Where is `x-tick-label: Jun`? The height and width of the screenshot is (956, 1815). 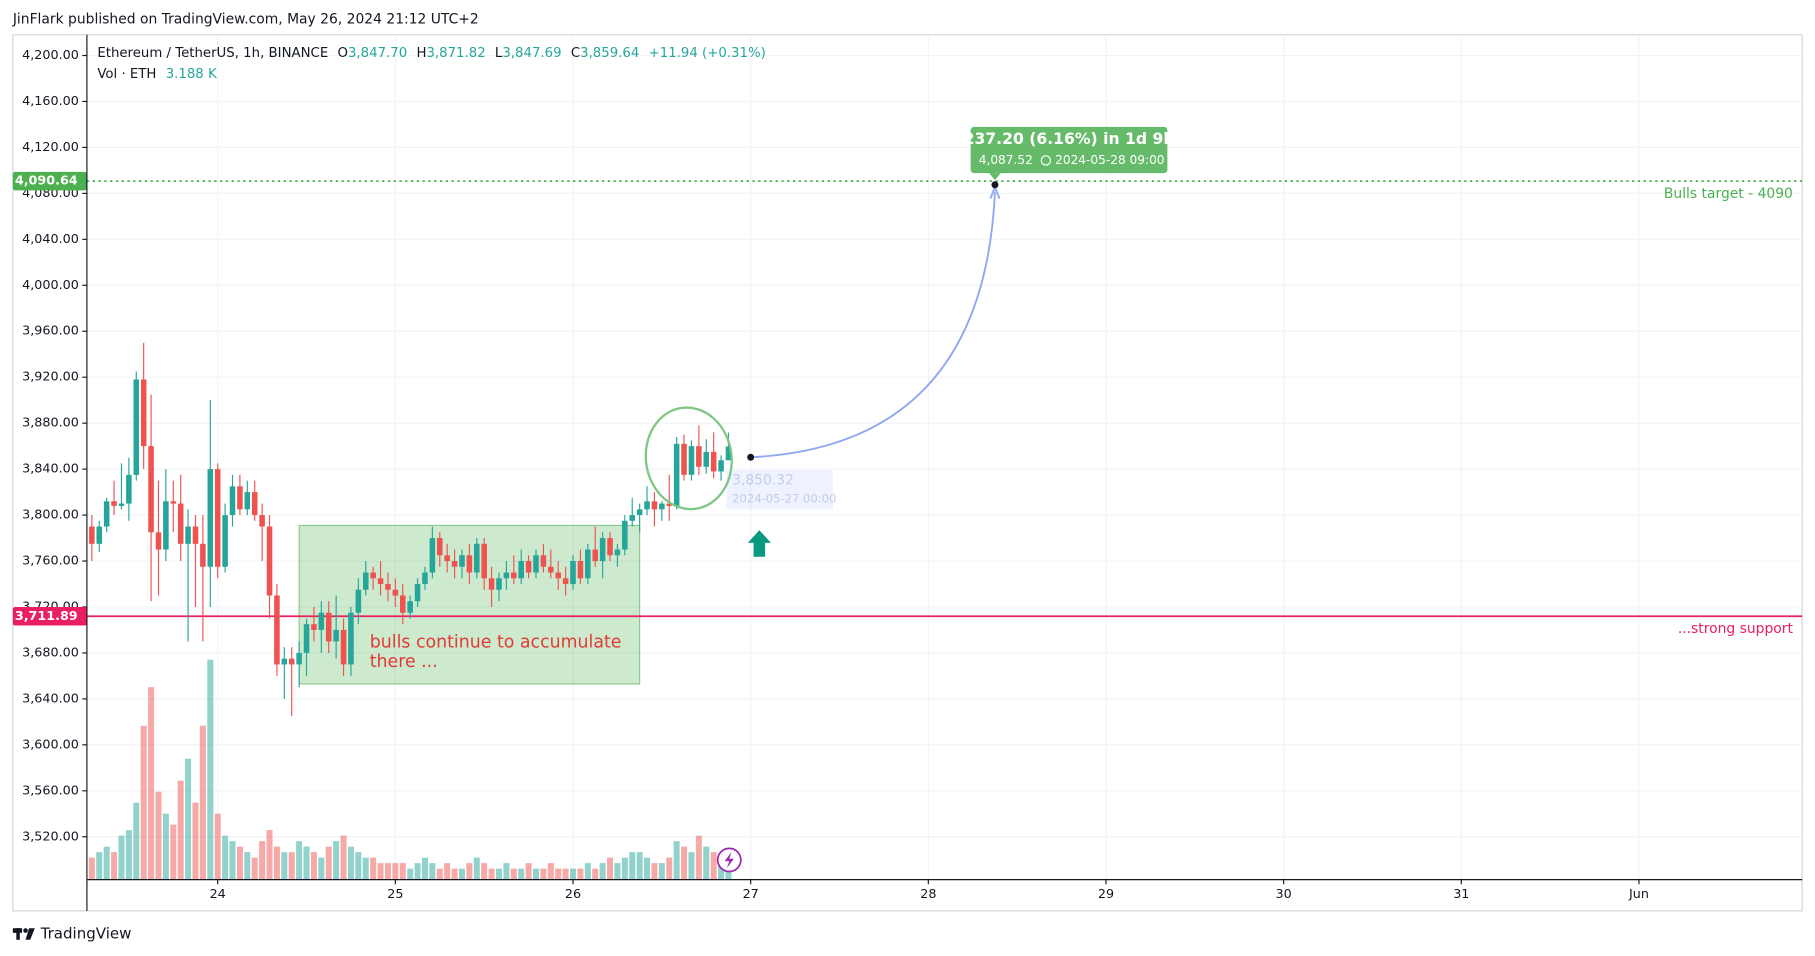
x-tick-label: Jun is located at coordinates (1638, 894).